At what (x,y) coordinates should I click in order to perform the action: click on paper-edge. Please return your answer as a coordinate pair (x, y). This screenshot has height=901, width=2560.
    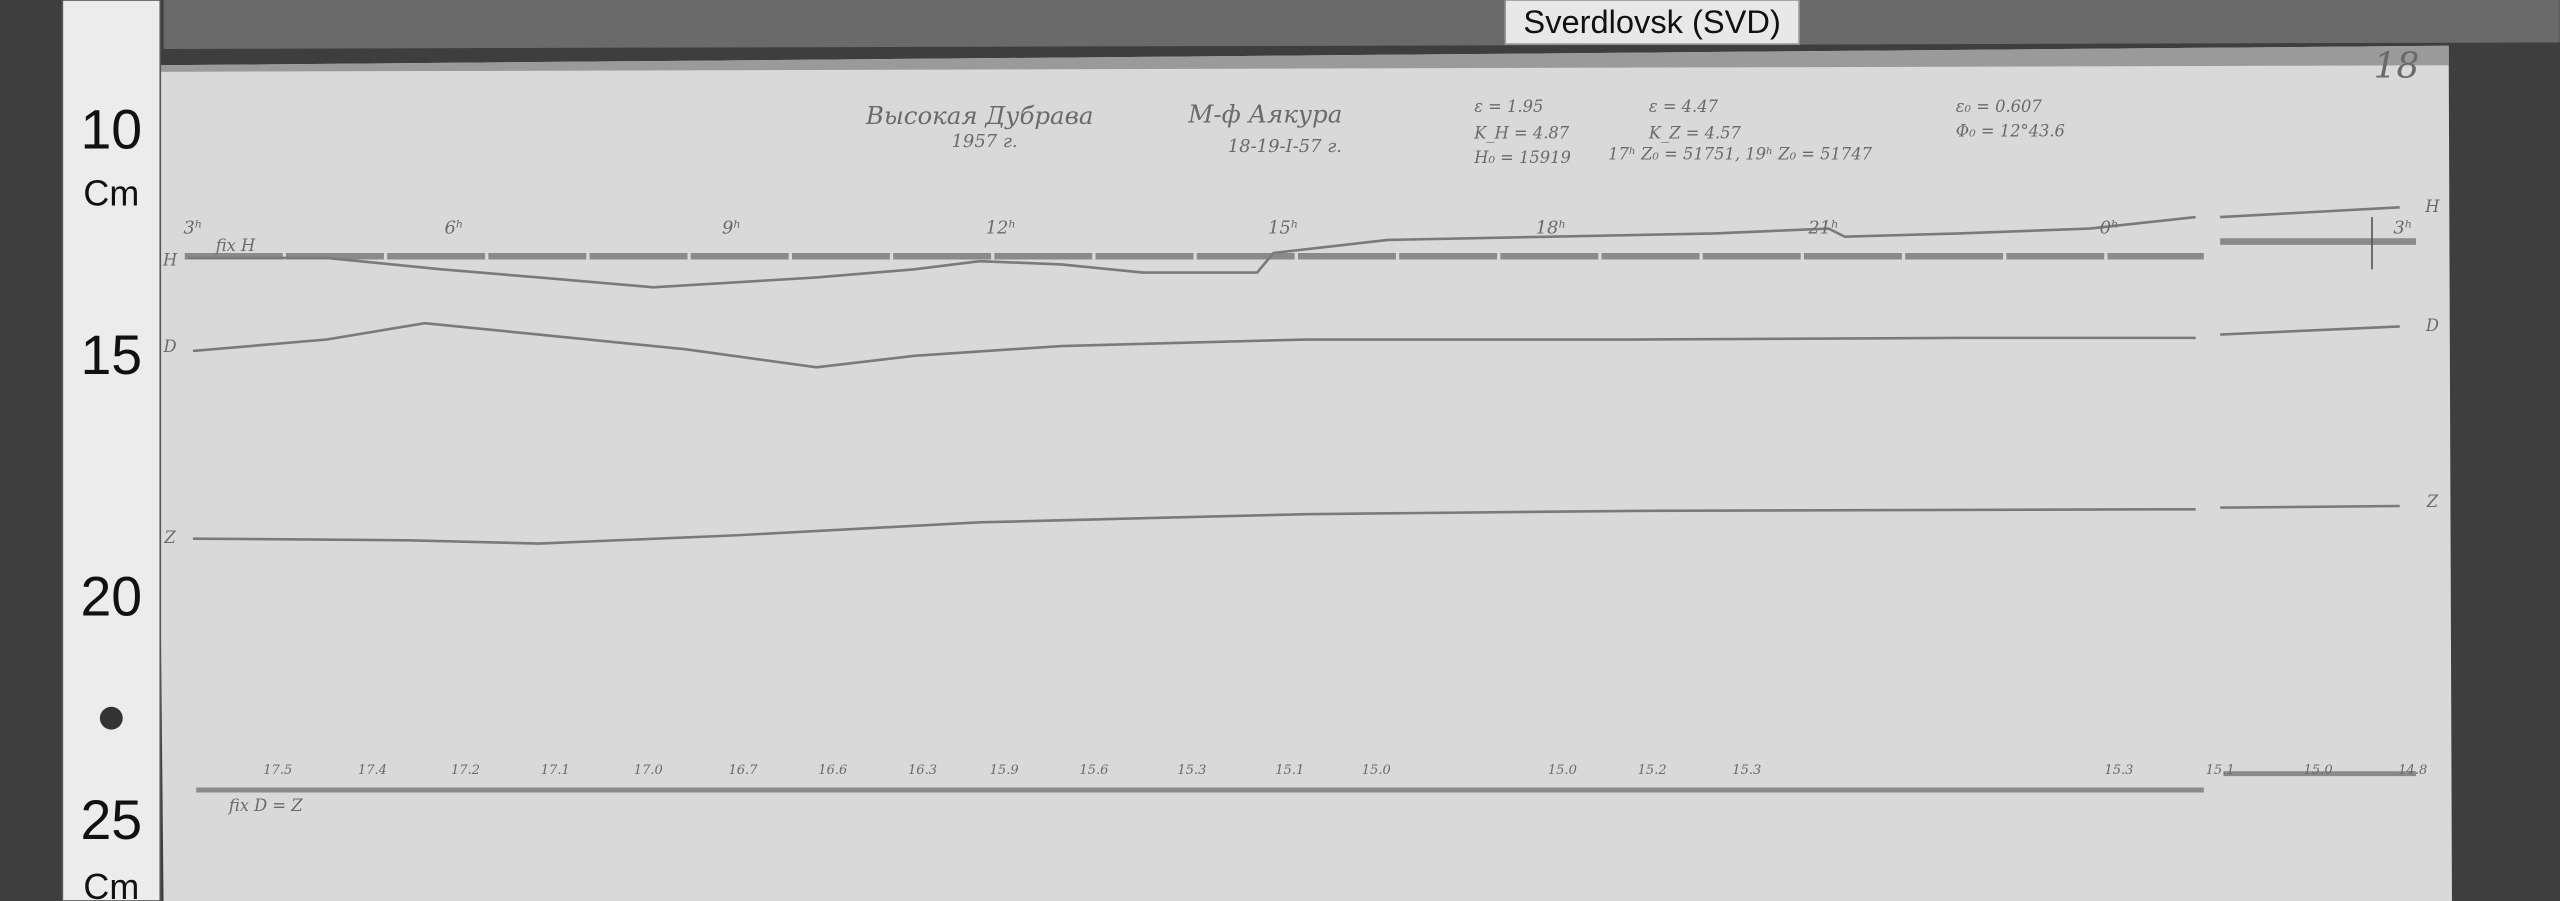
    Looking at the image, I should click on (1302, 58).